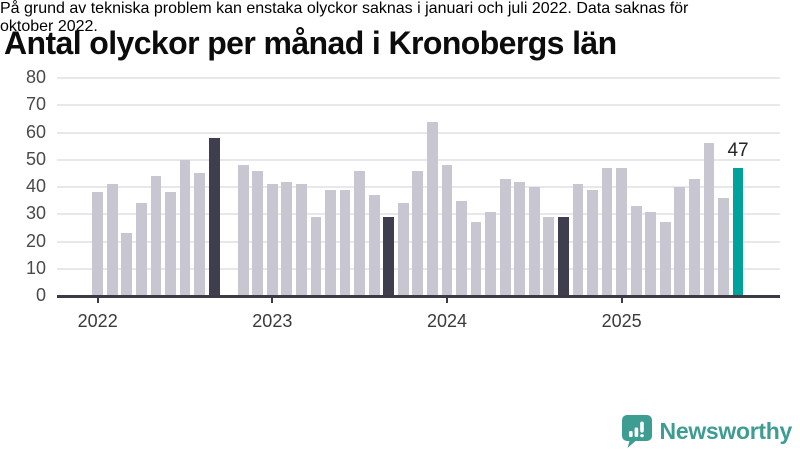 The height and width of the screenshot is (450, 800). Describe the element at coordinates (272, 300) in the screenshot. I see `x-axis-tick-2023` at that location.